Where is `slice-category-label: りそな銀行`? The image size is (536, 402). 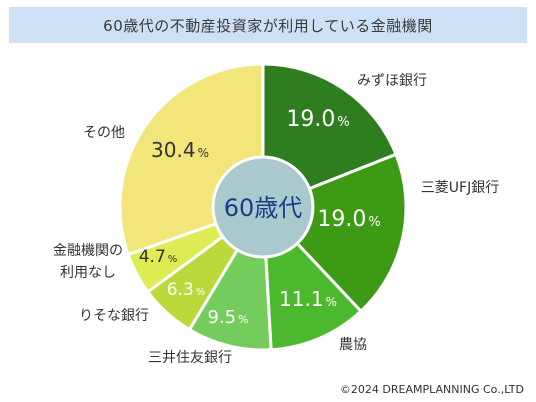 slice-category-label: りそな銀行 is located at coordinates (114, 316).